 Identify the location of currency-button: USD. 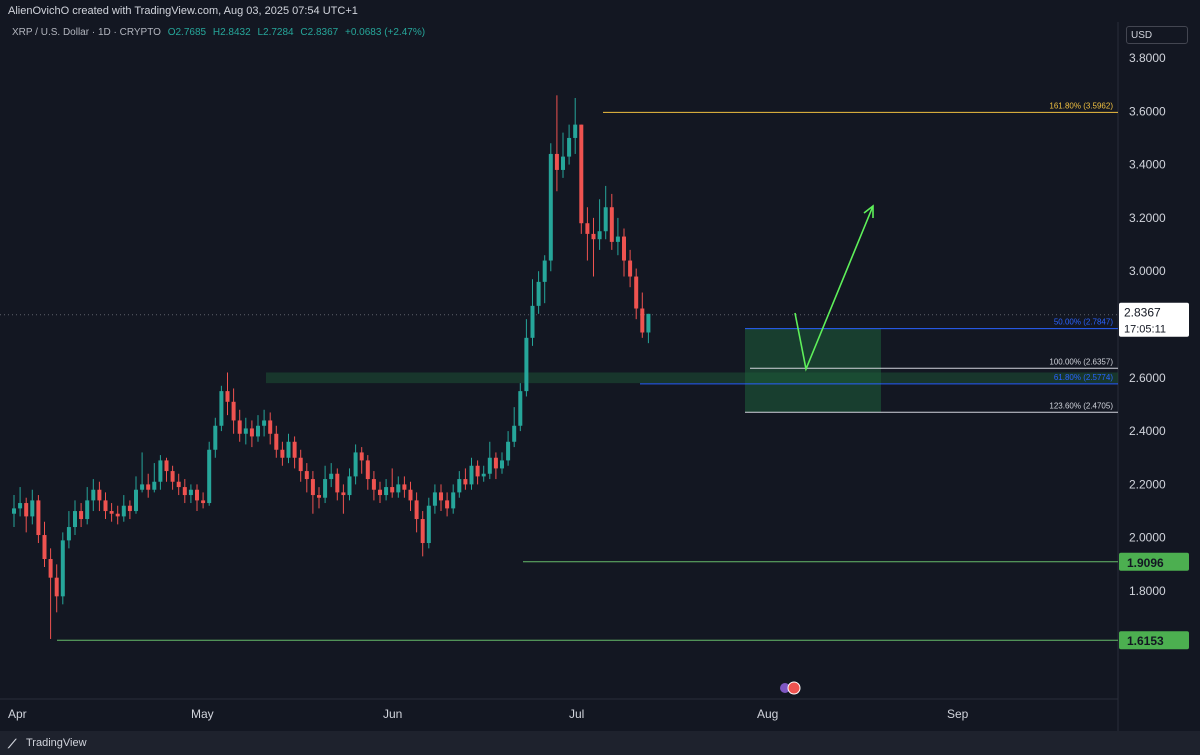
(1157, 35).